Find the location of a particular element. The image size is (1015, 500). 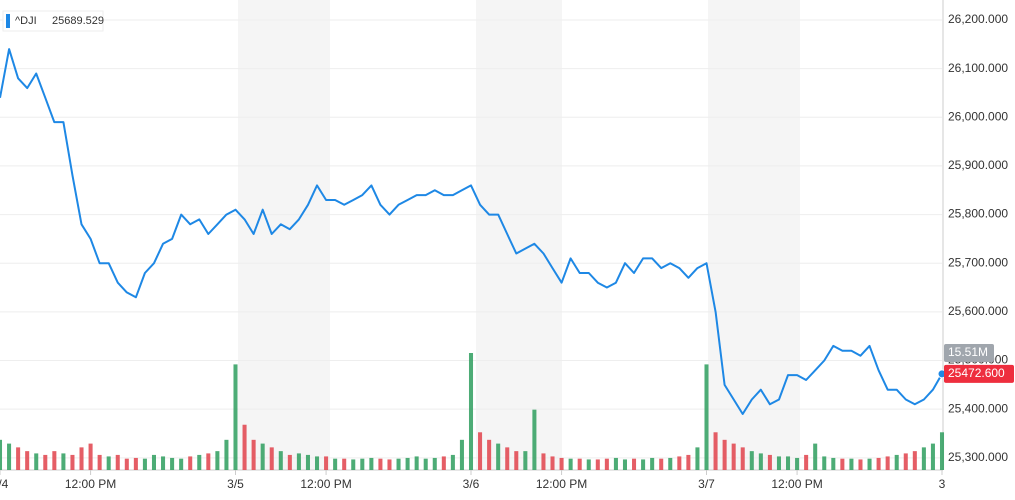

volume-label-box is located at coordinates (969, 353).